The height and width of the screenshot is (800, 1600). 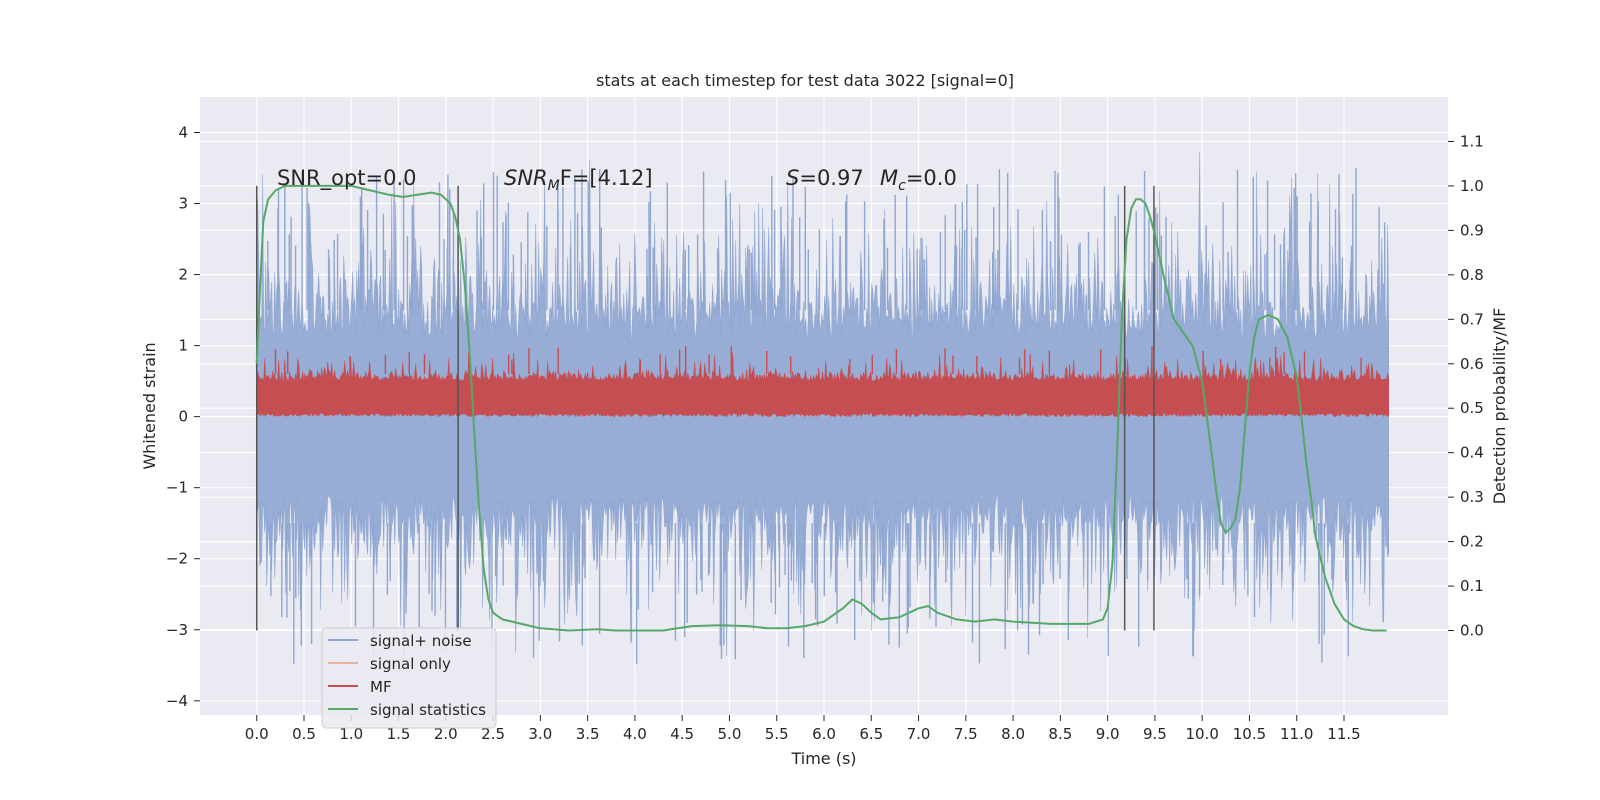 What do you see at coordinates (399, 734) in the screenshot?
I see `x-tick-label: 1.5` at bounding box center [399, 734].